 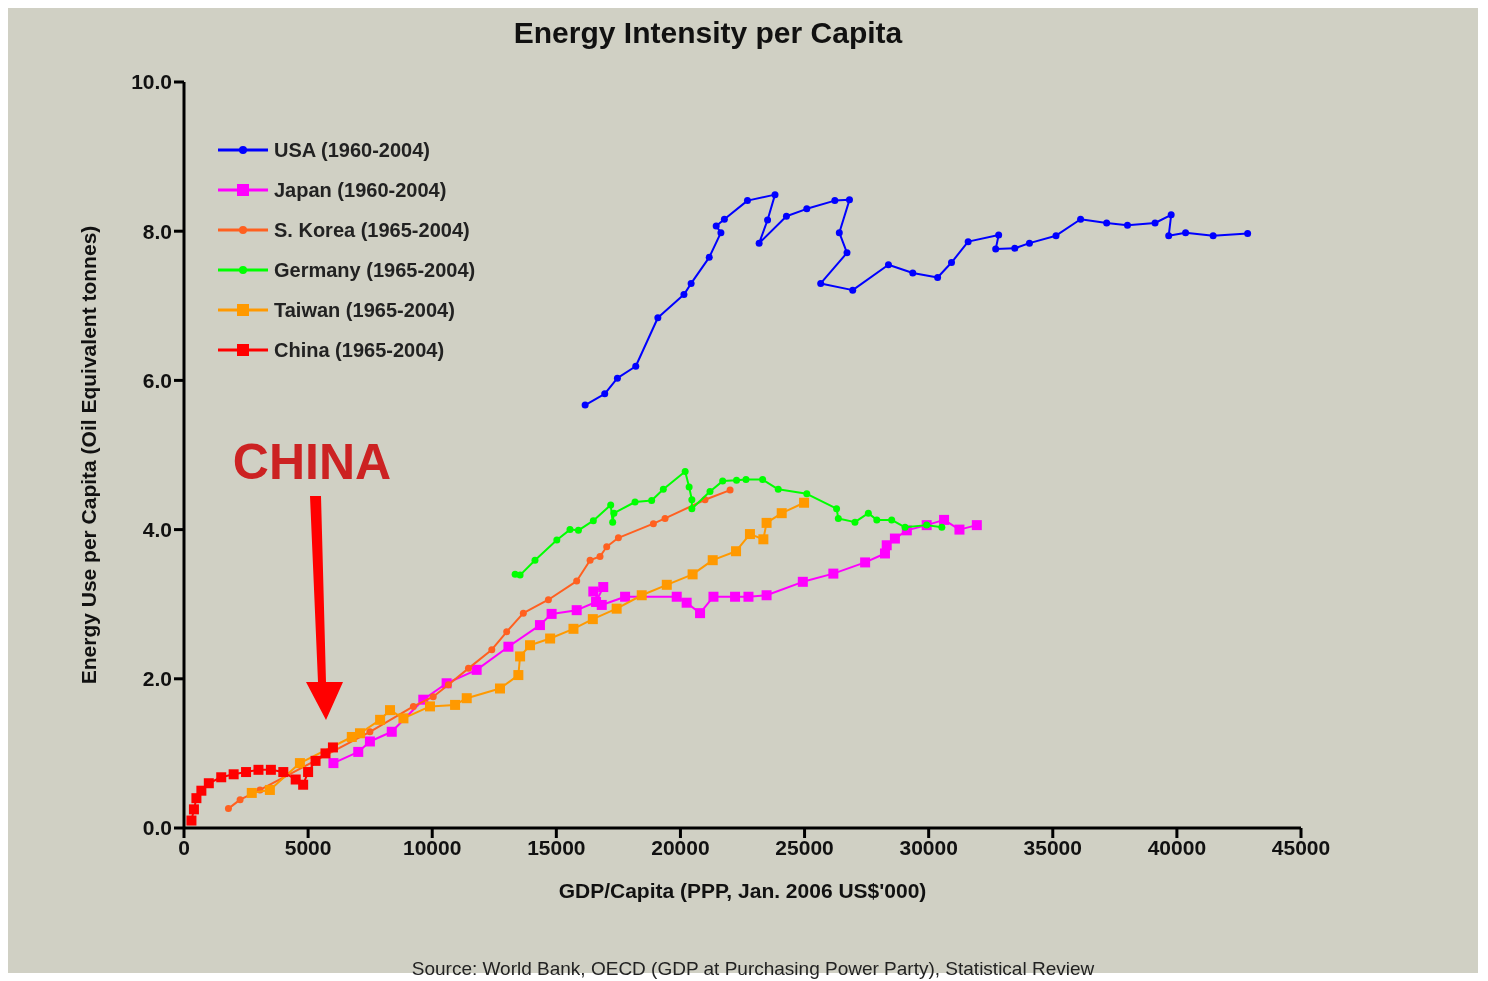 What do you see at coordinates (360, 190) in the screenshot?
I see `legend-label: Japan (1960-2004)` at bounding box center [360, 190].